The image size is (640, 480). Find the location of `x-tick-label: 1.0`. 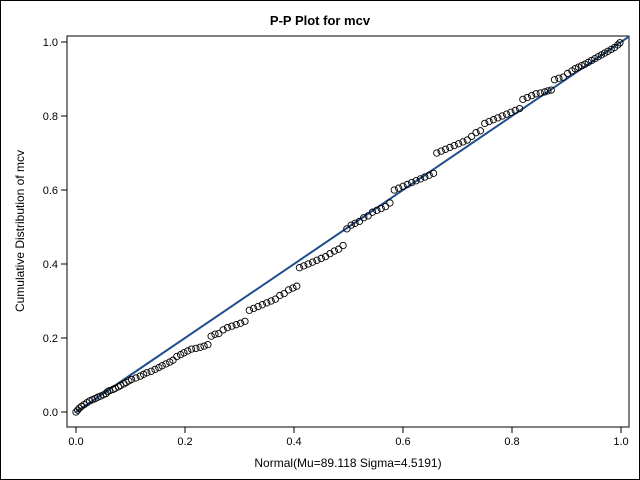

x-tick-label: 1.0 is located at coordinates (620, 442).